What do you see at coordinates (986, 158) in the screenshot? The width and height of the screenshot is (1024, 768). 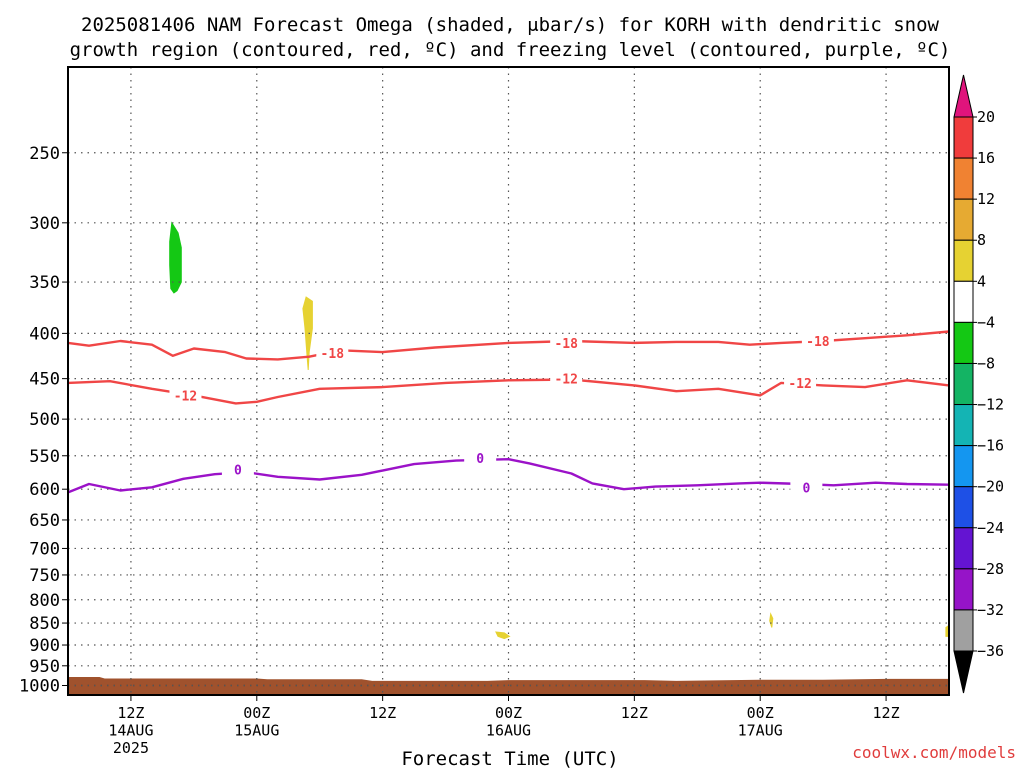 I see `colorbar-label: 16` at bounding box center [986, 158].